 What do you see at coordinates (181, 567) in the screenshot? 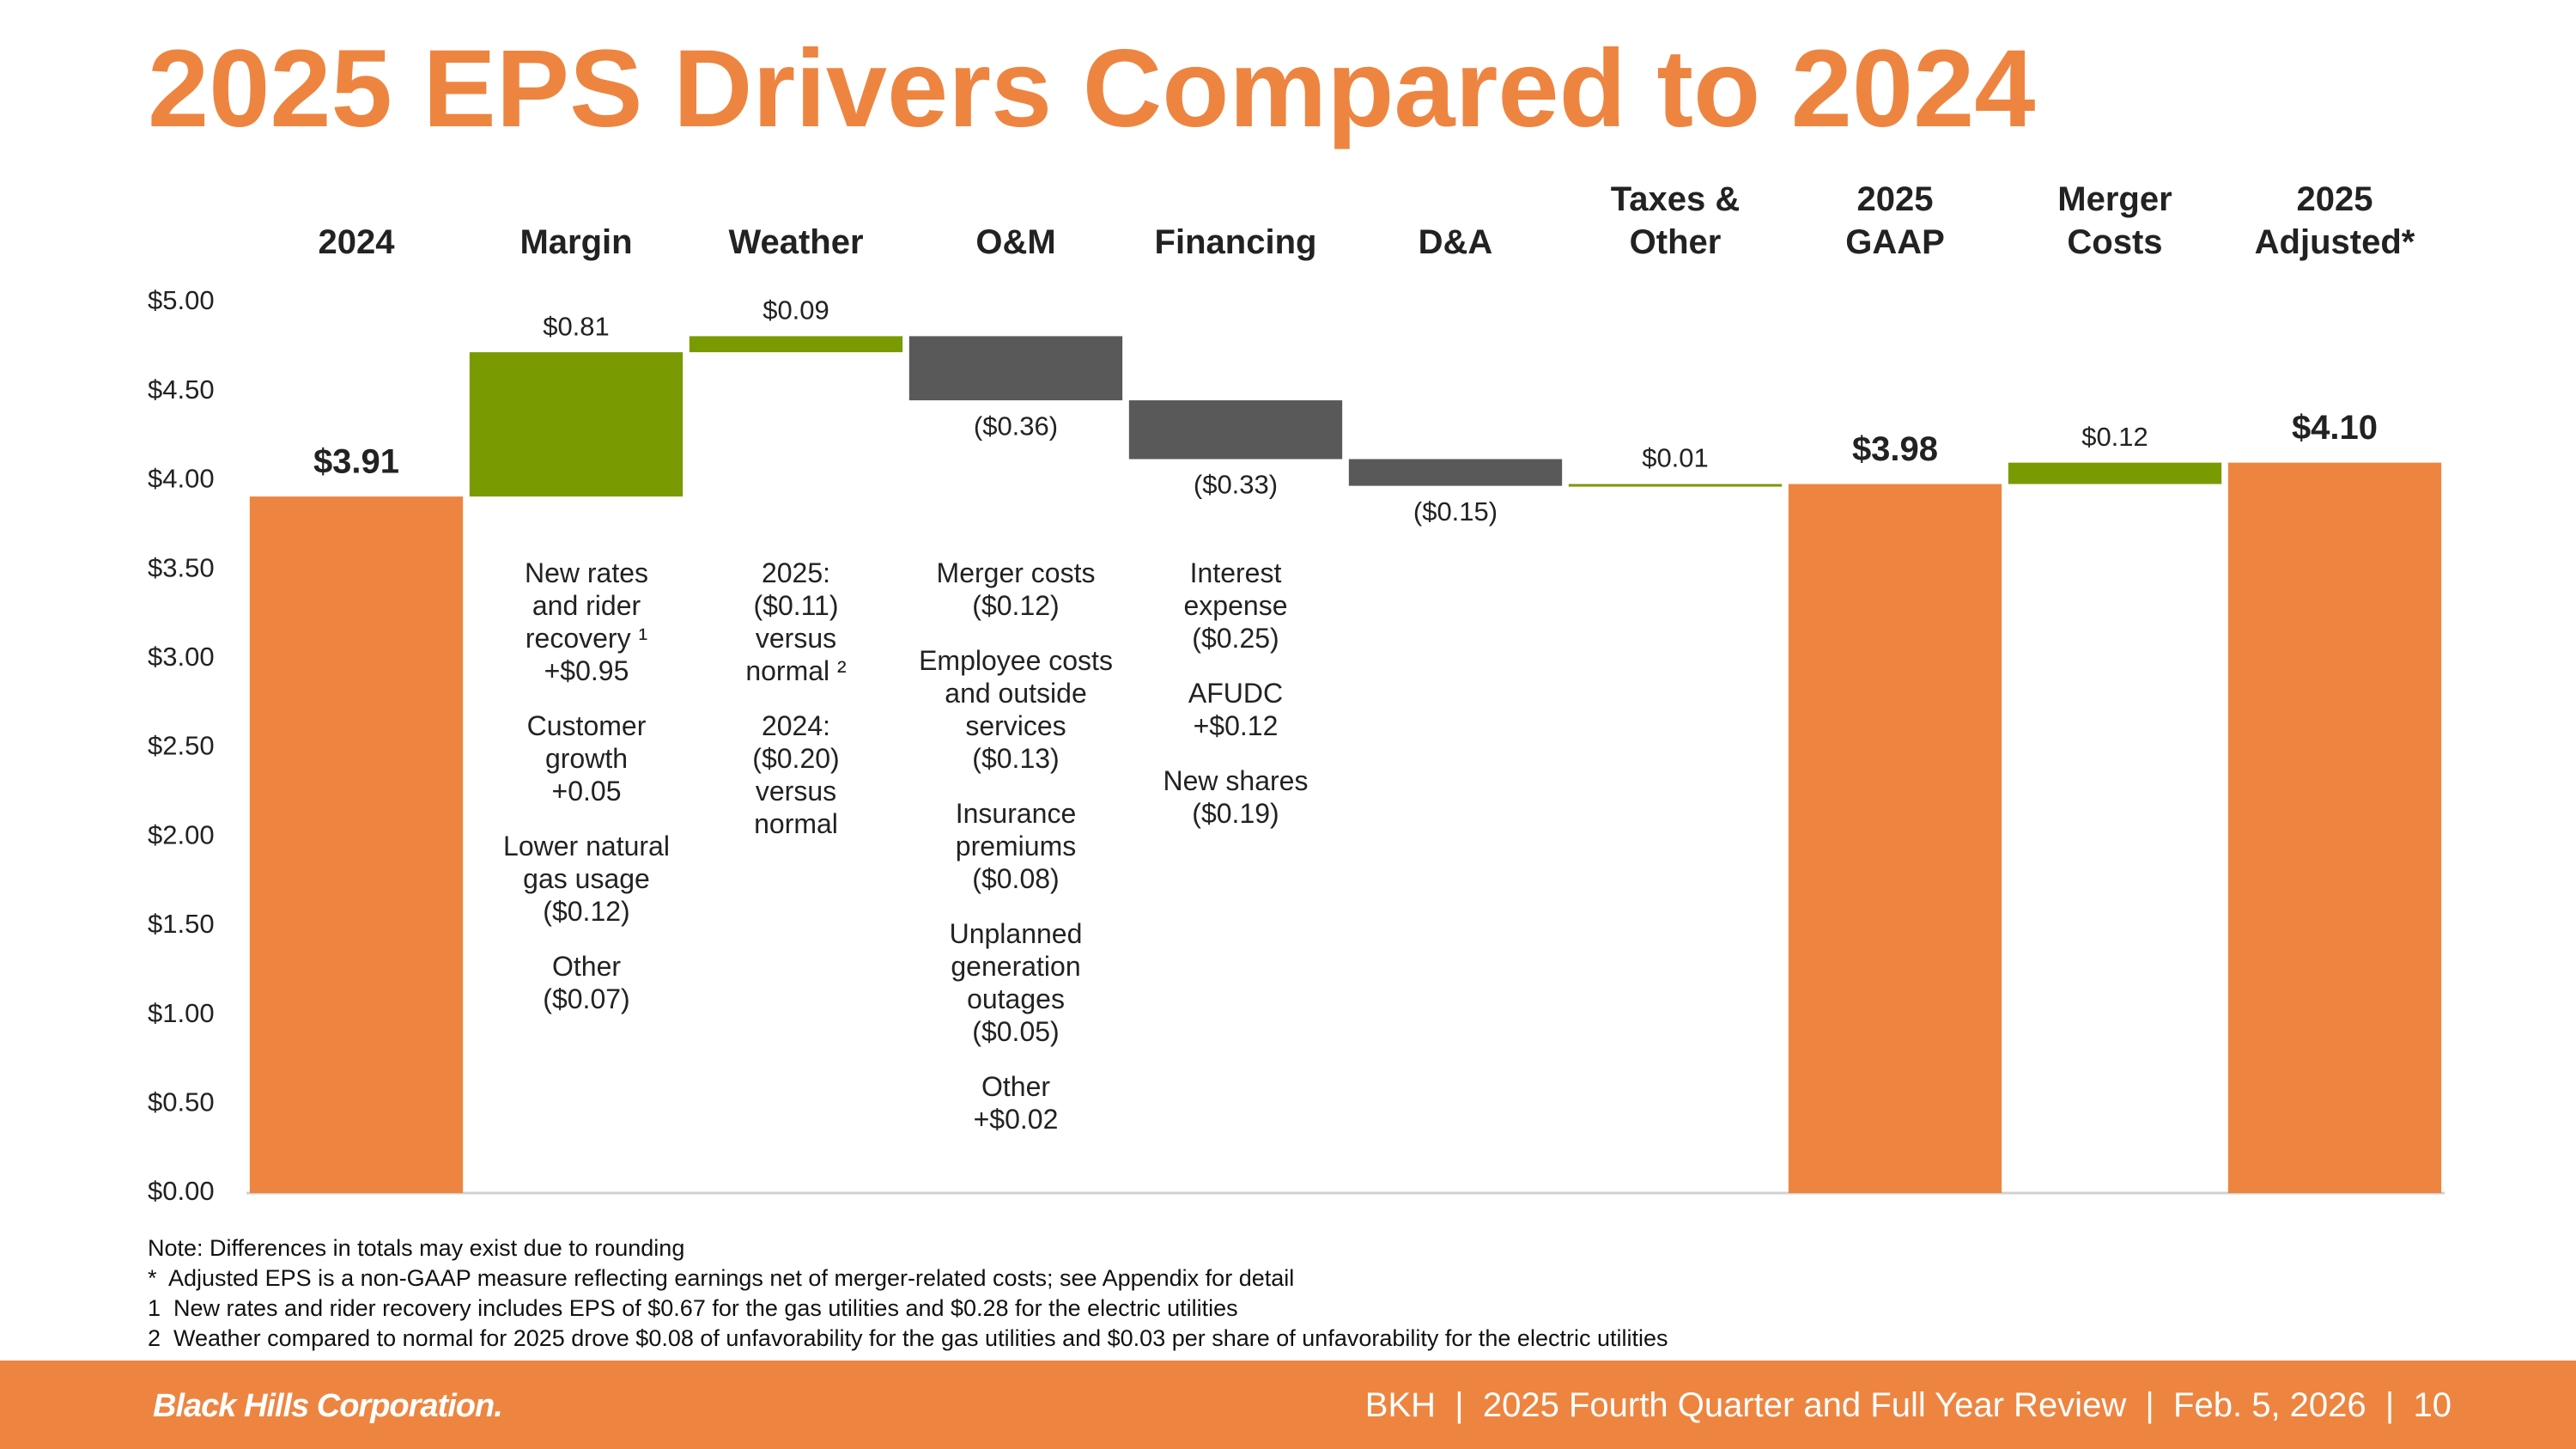
I see `y-tick-label: $3.50` at bounding box center [181, 567].